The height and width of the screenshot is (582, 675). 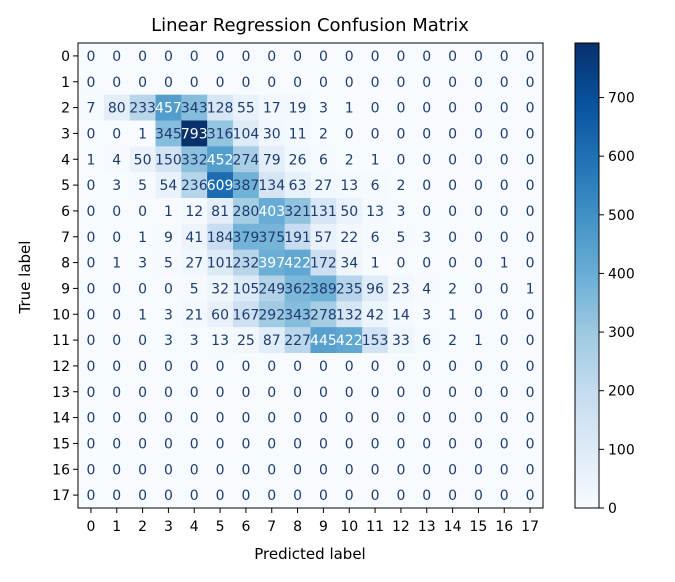 What do you see at coordinates (169, 186) in the screenshot?
I see `heatmap-cell-label: 54` at bounding box center [169, 186].